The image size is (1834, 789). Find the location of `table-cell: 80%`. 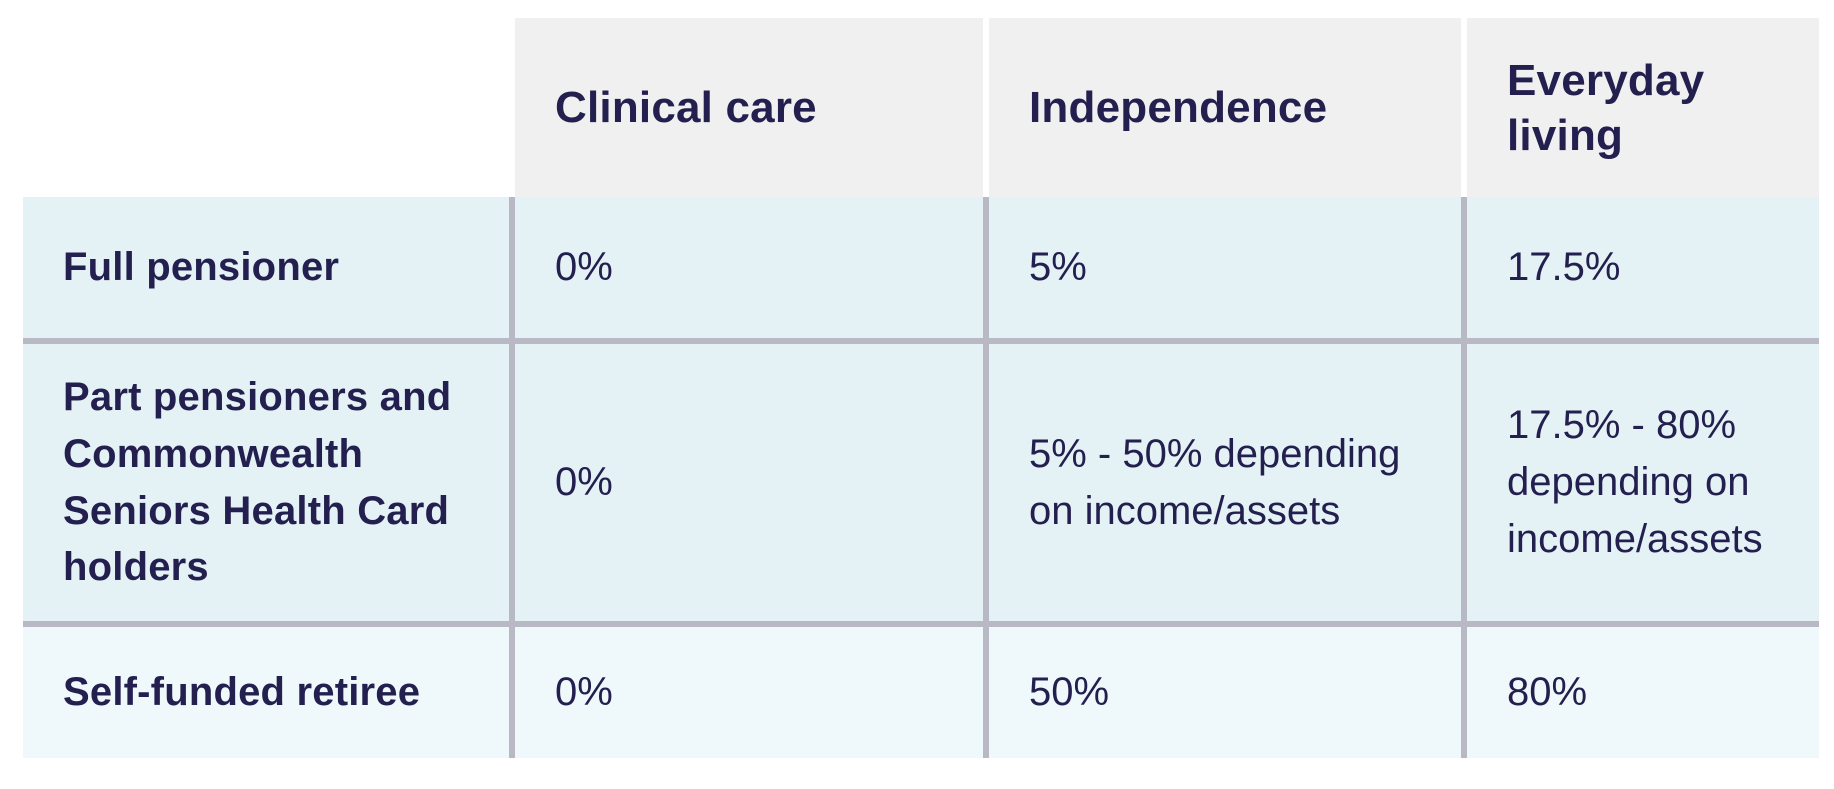

table-cell: 80% is located at coordinates (1643, 692).